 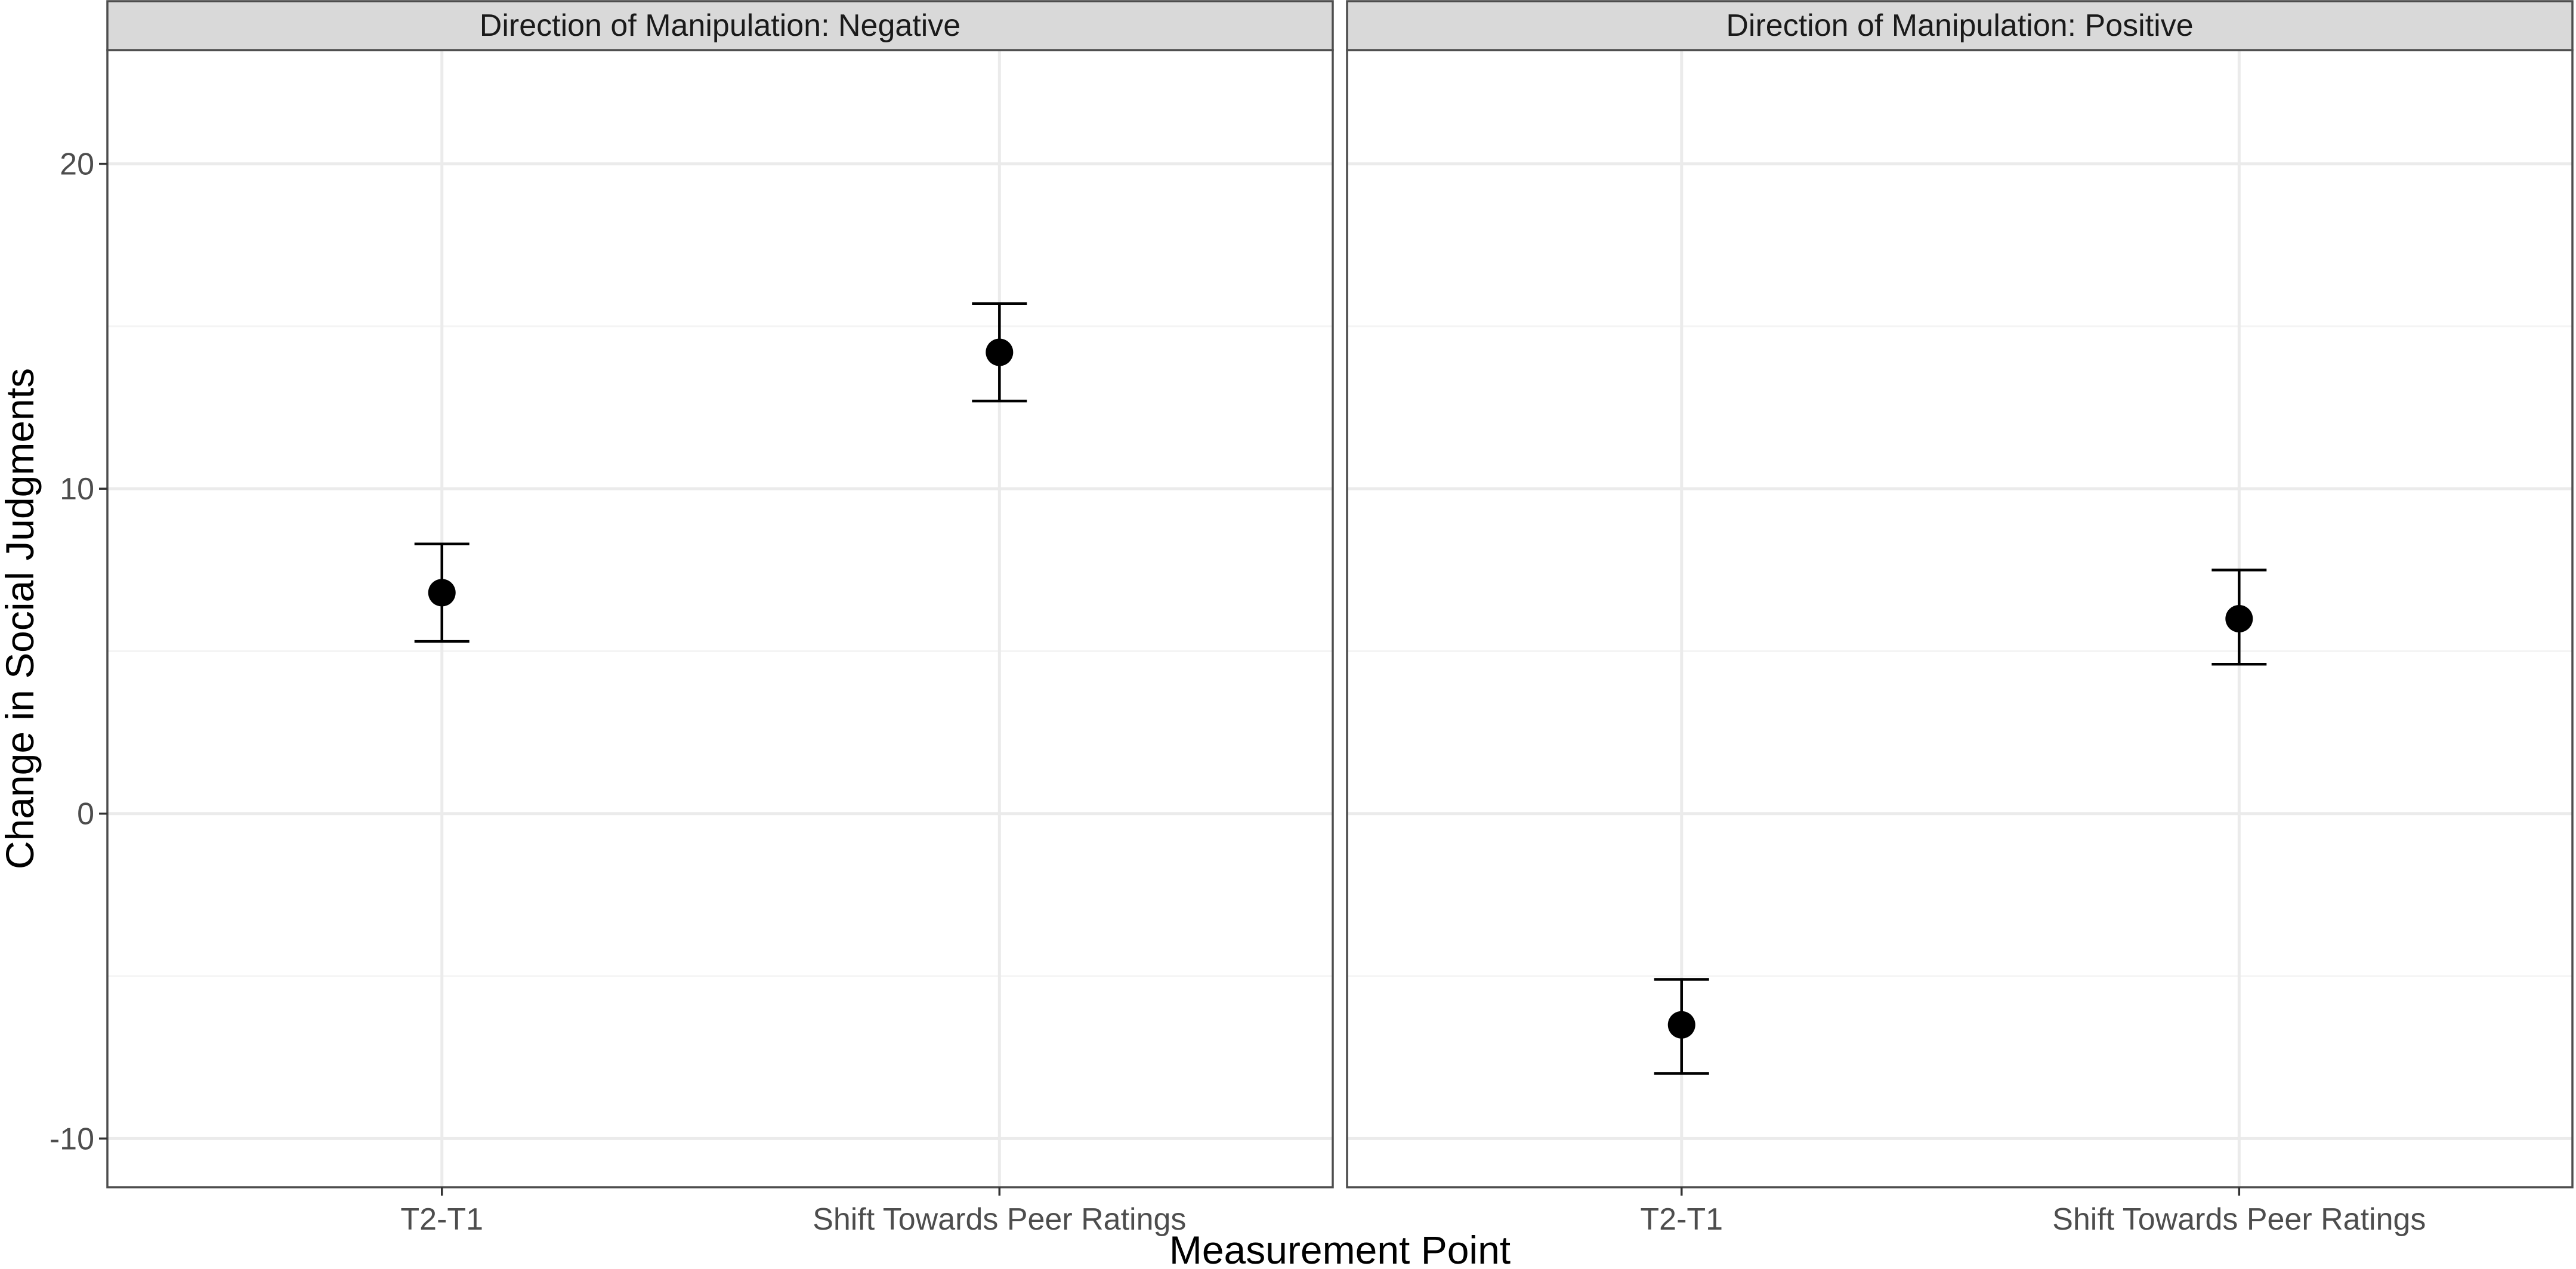 What do you see at coordinates (21, 618) in the screenshot?
I see `y-axis-title: Change in Social Judgments` at bounding box center [21, 618].